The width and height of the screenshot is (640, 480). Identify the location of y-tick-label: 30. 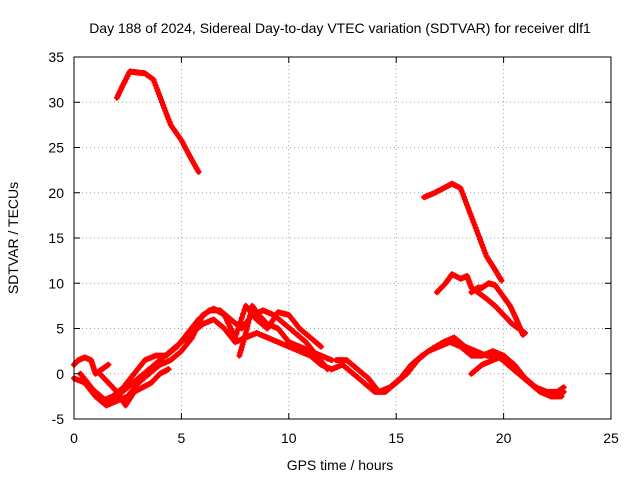
(56, 102).